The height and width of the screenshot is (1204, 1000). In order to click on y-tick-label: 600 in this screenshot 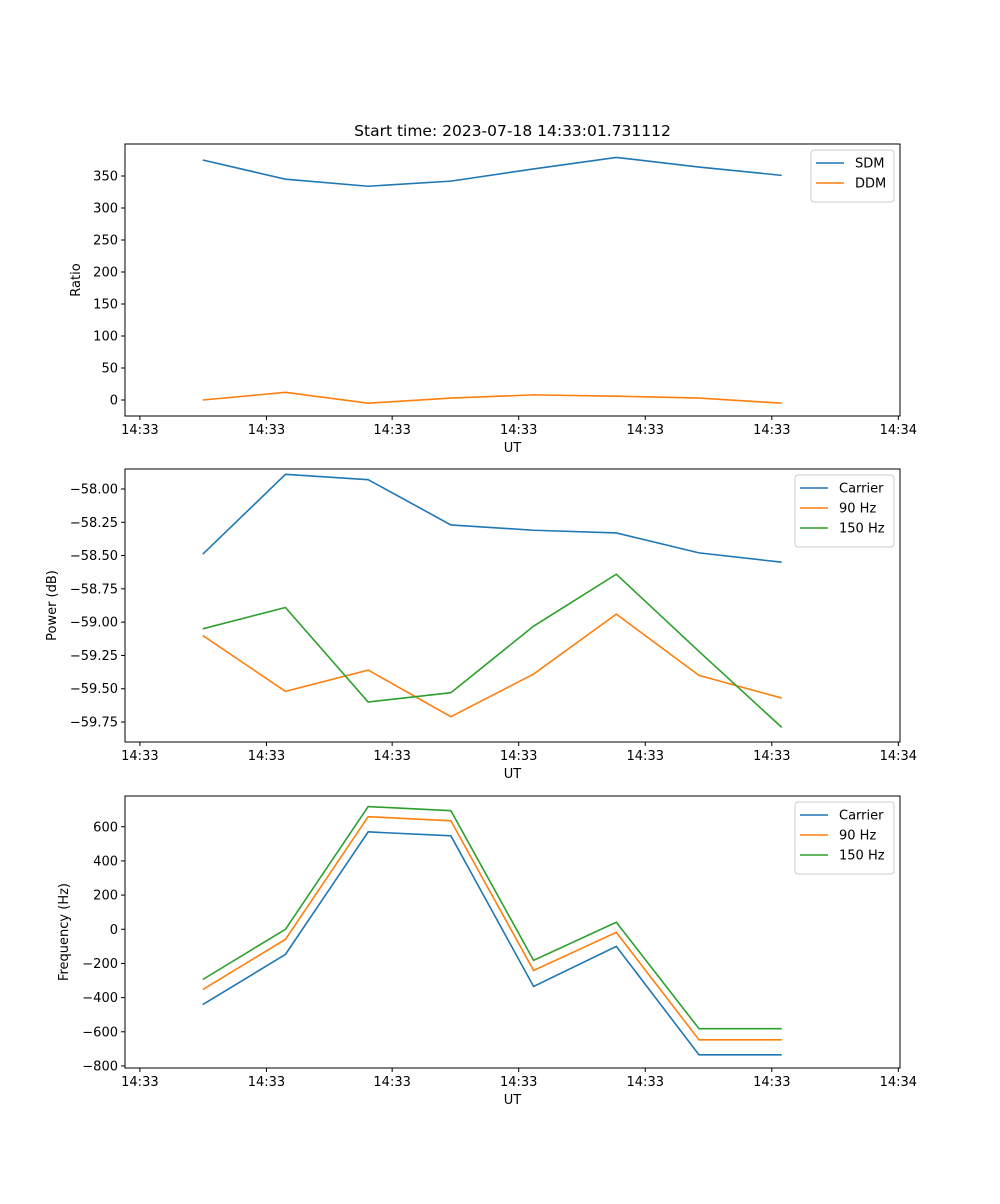, I will do `click(105, 827)`.